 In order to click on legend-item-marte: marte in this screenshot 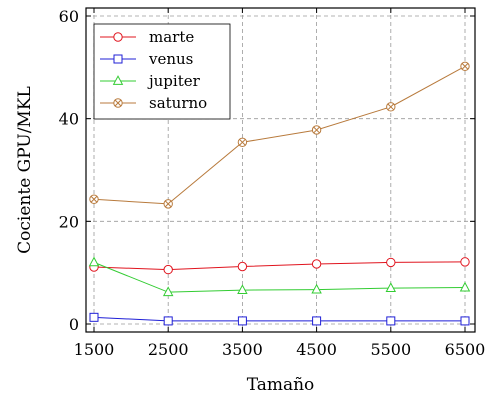, I will do `click(147, 37)`.